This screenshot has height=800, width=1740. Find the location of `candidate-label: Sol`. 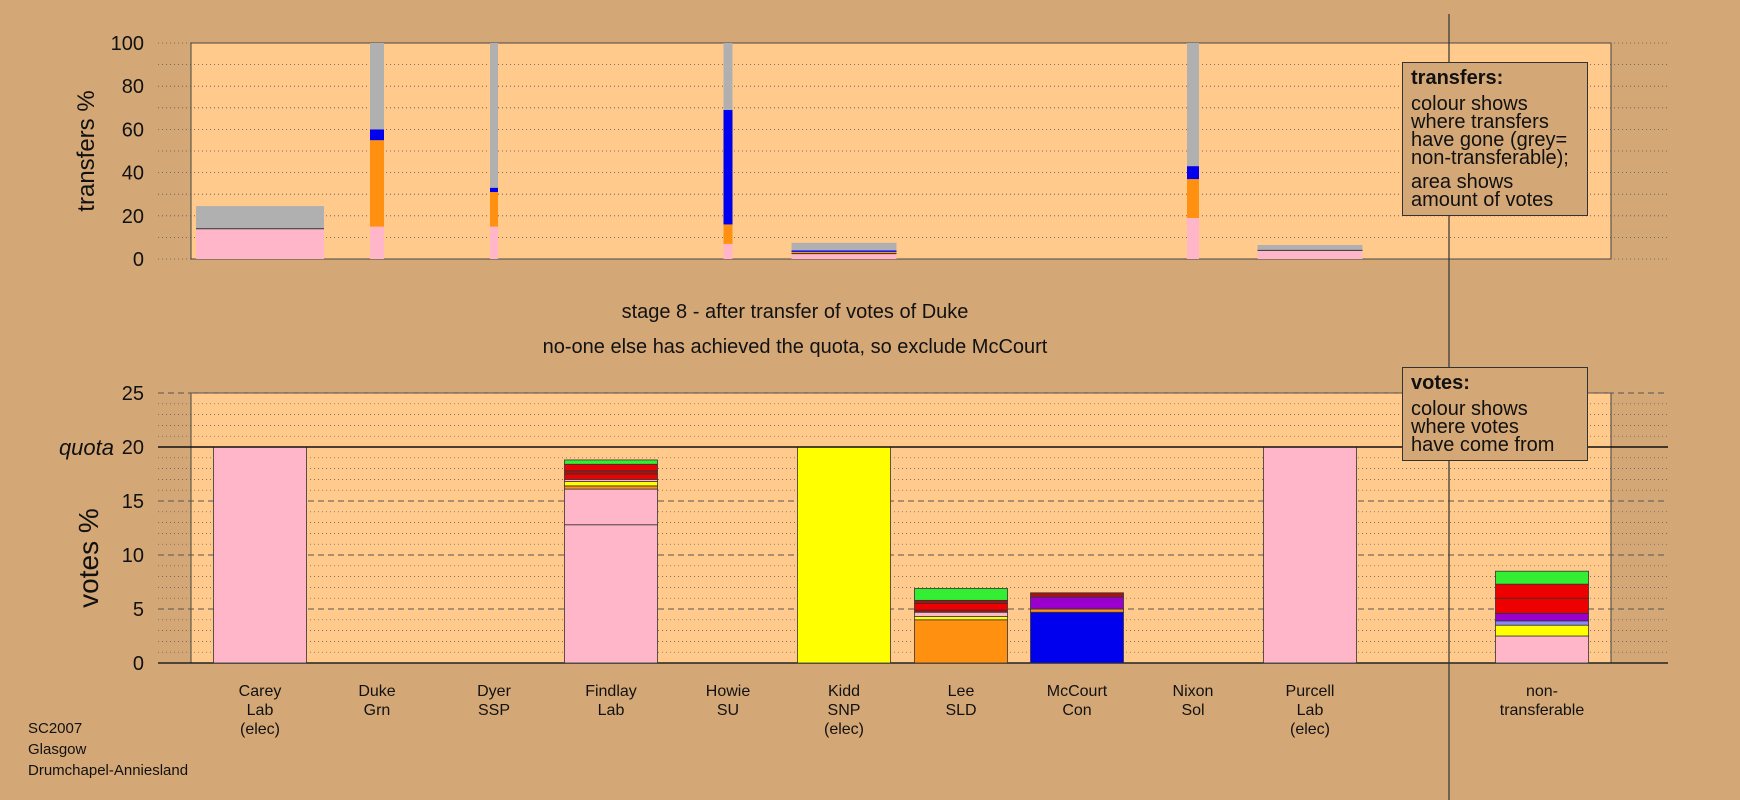

candidate-label: Sol is located at coordinates (1192, 710).